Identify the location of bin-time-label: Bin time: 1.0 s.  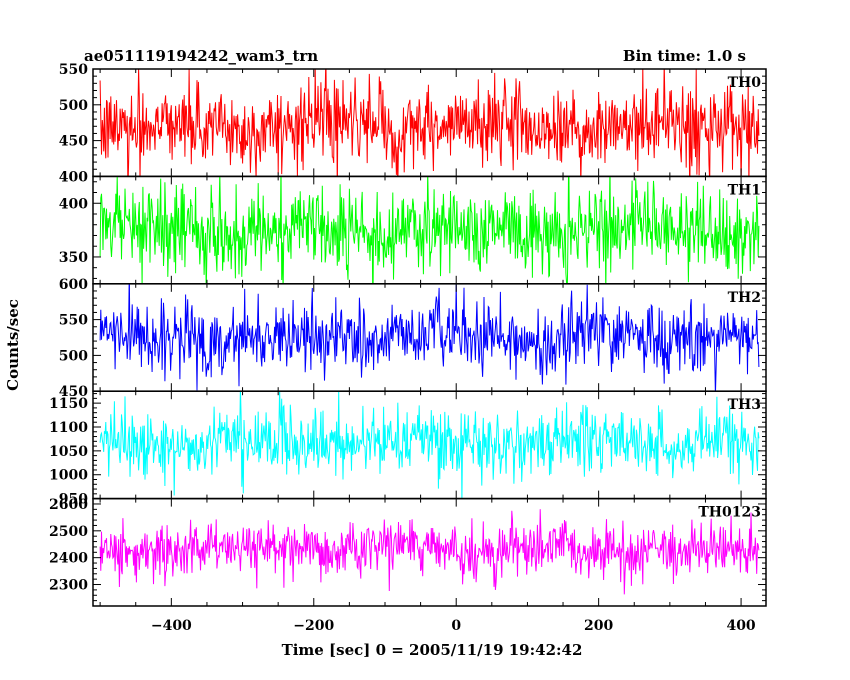
(684, 56).